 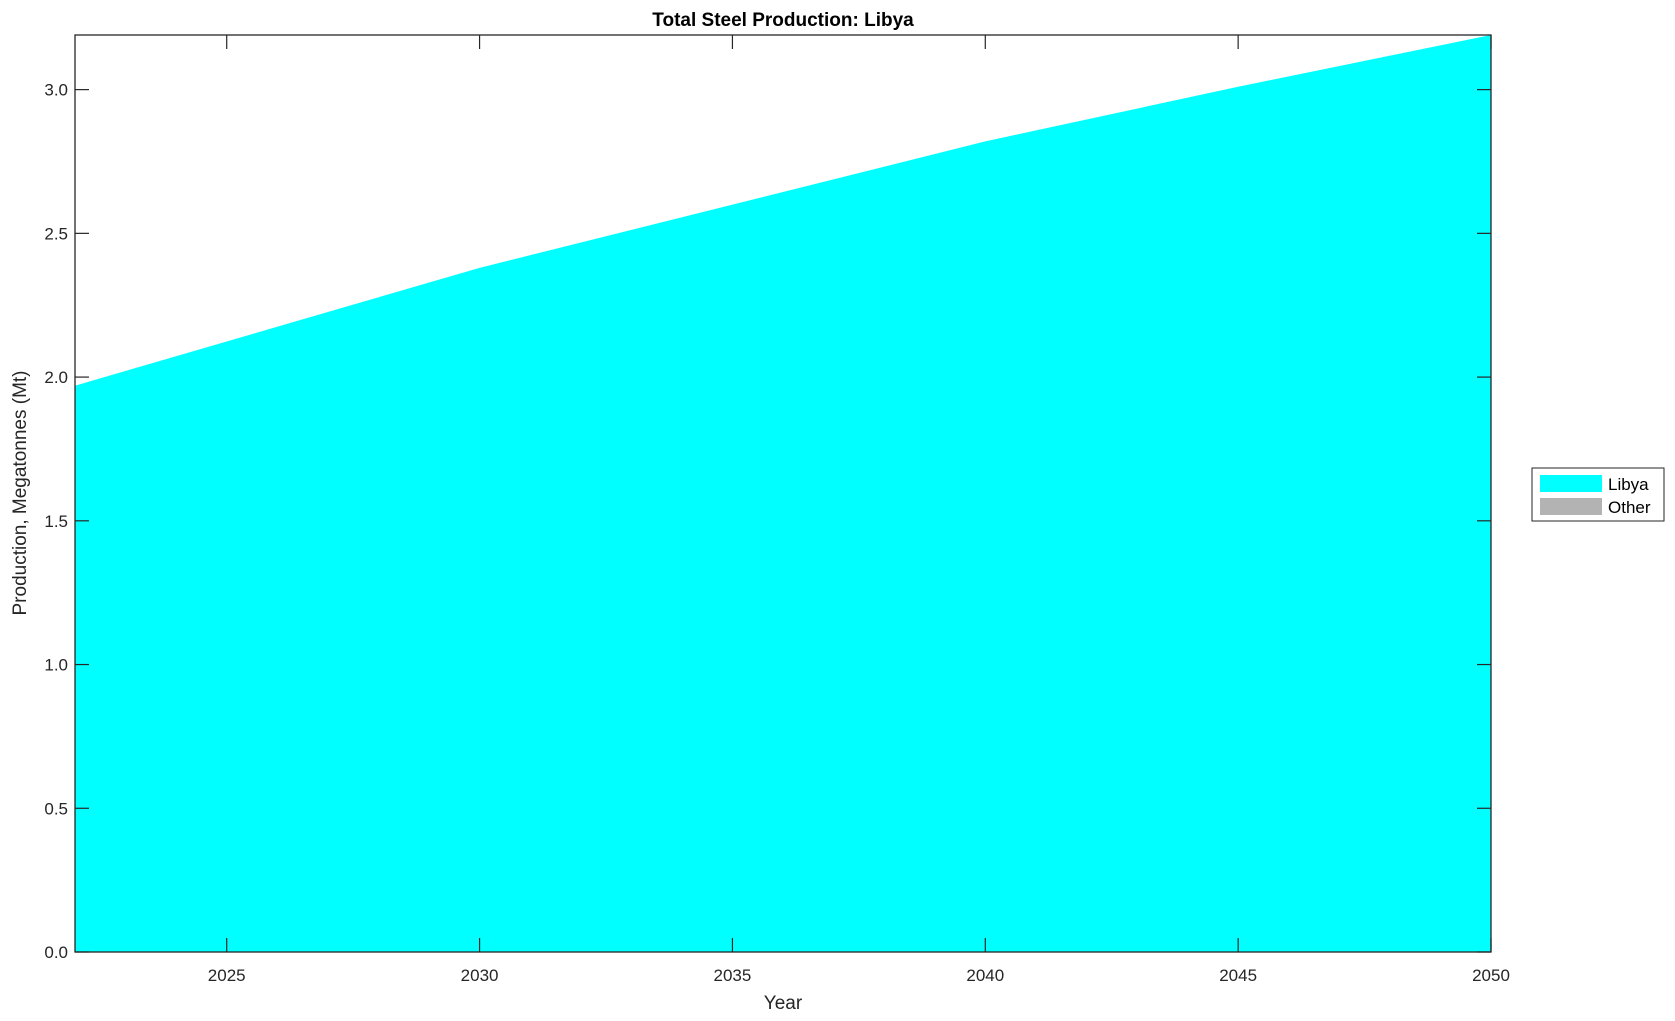 What do you see at coordinates (1571, 506) in the screenshot?
I see `legend-swatch-other` at bounding box center [1571, 506].